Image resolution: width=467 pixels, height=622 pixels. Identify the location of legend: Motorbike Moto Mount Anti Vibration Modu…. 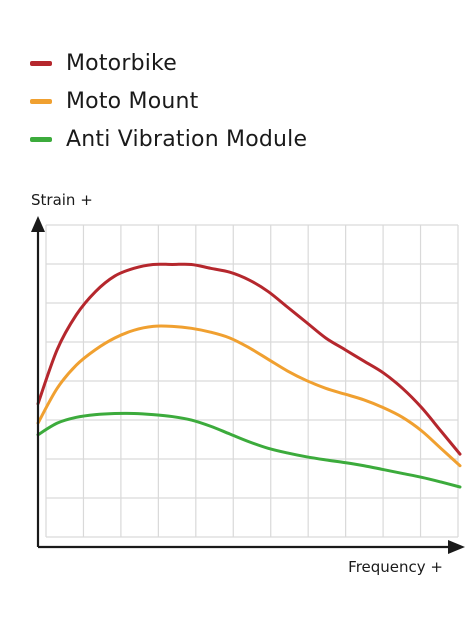
(168, 101).